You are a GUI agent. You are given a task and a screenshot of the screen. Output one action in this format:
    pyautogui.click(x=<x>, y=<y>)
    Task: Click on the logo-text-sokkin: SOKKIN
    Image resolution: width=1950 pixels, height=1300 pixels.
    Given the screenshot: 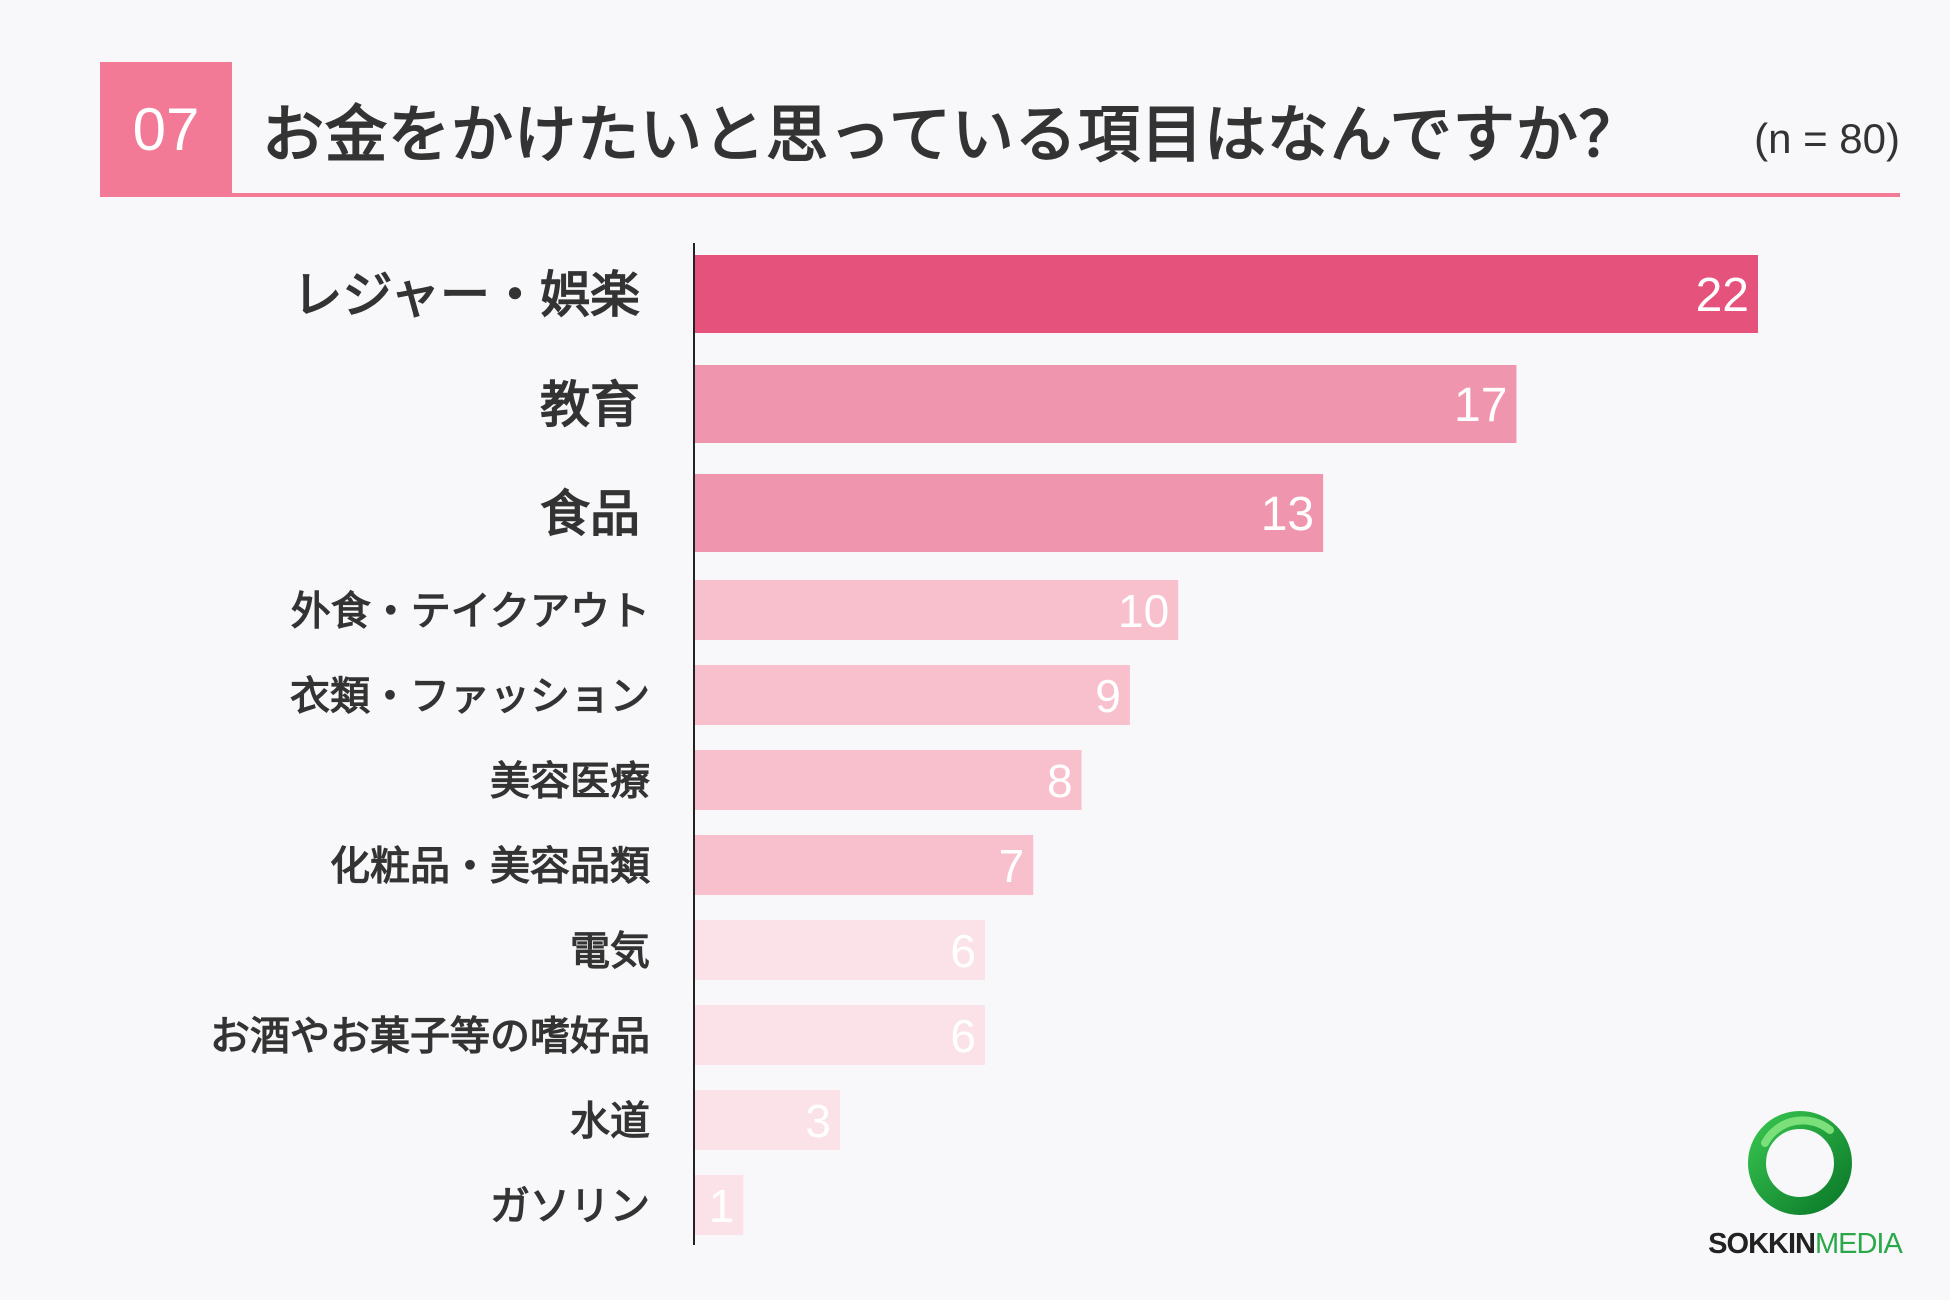 What is the action you would take?
    pyautogui.click(x=1762, y=1244)
    